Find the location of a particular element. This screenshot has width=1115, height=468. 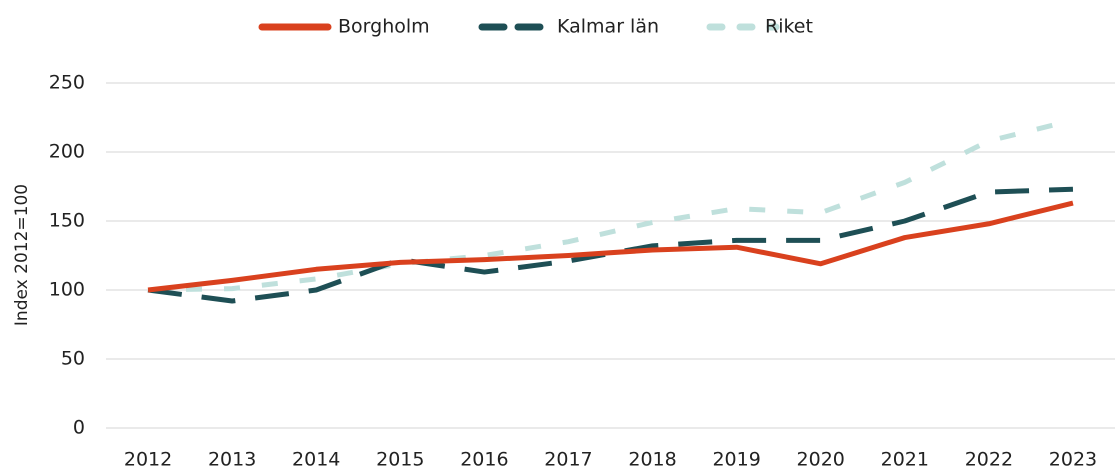

legend-label: Riket is located at coordinates (789, 27).